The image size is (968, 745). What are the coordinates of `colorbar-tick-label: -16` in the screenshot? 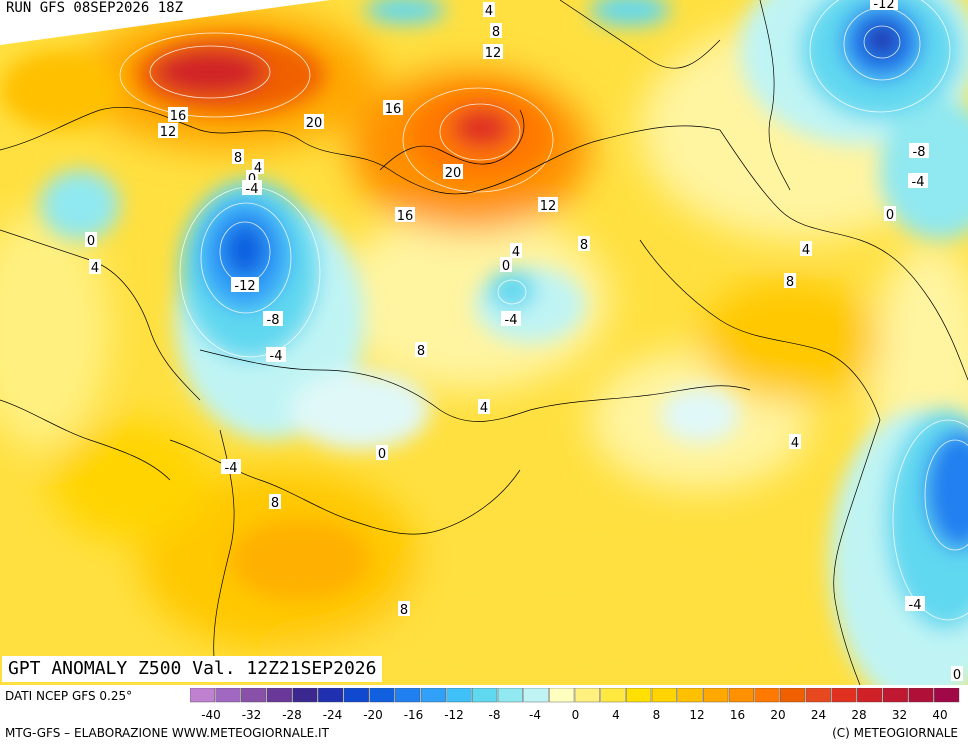 It's located at (414, 715).